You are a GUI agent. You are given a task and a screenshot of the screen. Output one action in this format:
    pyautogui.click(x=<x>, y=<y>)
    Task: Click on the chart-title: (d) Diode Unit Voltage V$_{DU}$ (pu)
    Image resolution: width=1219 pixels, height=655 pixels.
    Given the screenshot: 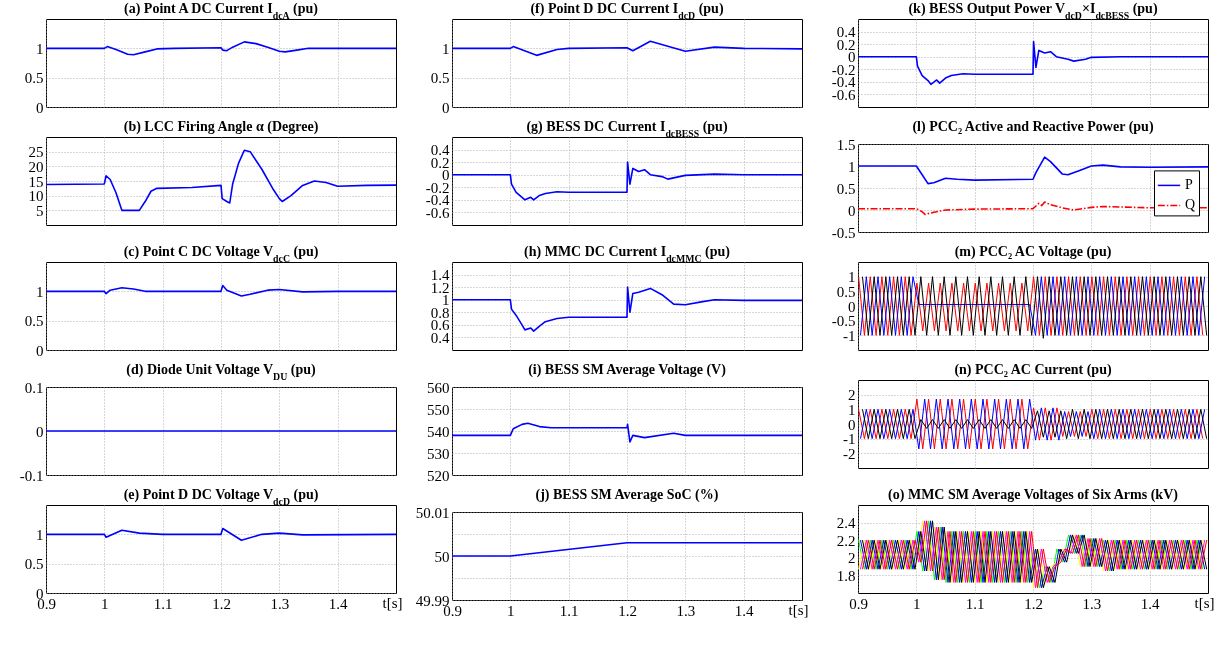 What is the action you would take?
    pyautogui.click(x=221, y=372)
    